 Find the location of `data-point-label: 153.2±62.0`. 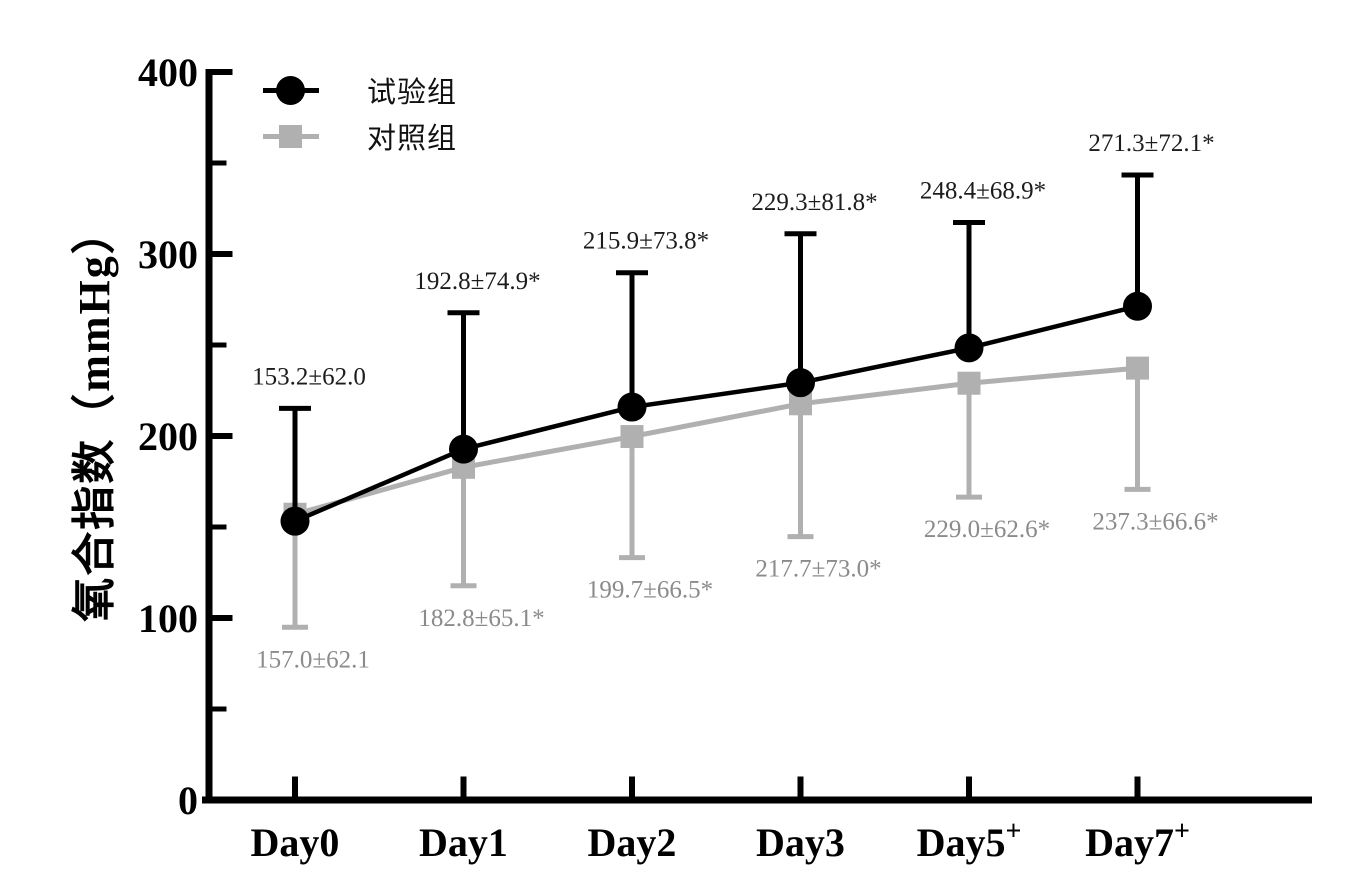

data-point-label: 153.2±62.0 is located at coordinates (309, 376).